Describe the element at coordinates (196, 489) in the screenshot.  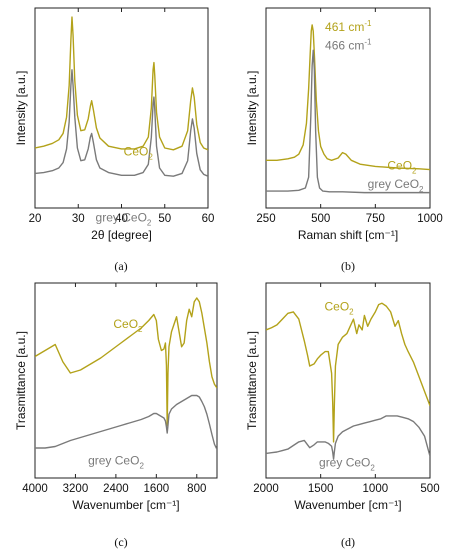
I see `x-tick-label: 800` at that location.